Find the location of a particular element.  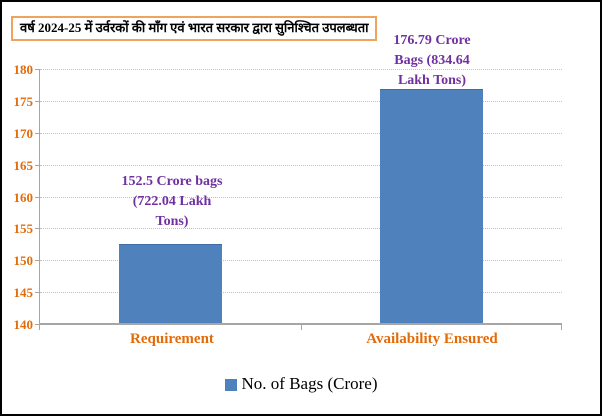

y-tick-label-155: 155 is located at coordinates (23, 229).